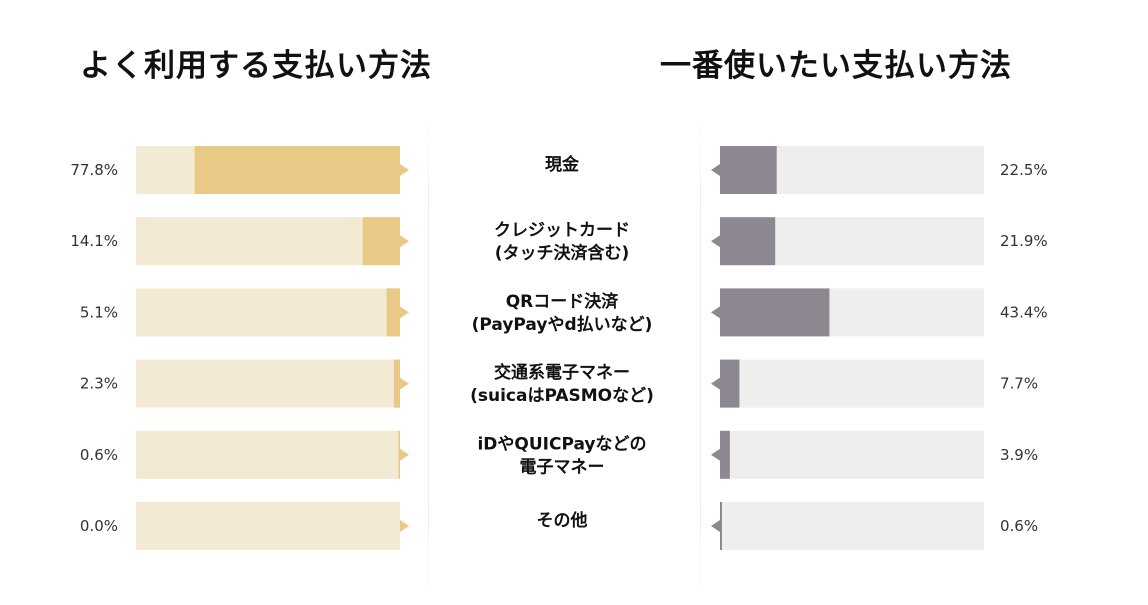 Image resolution: width=1148 pixels, height=605 pixels. Describe the element at coordinates (562, 467) in the screenshot. I see `category-label-line: 電子マネー` at that location.